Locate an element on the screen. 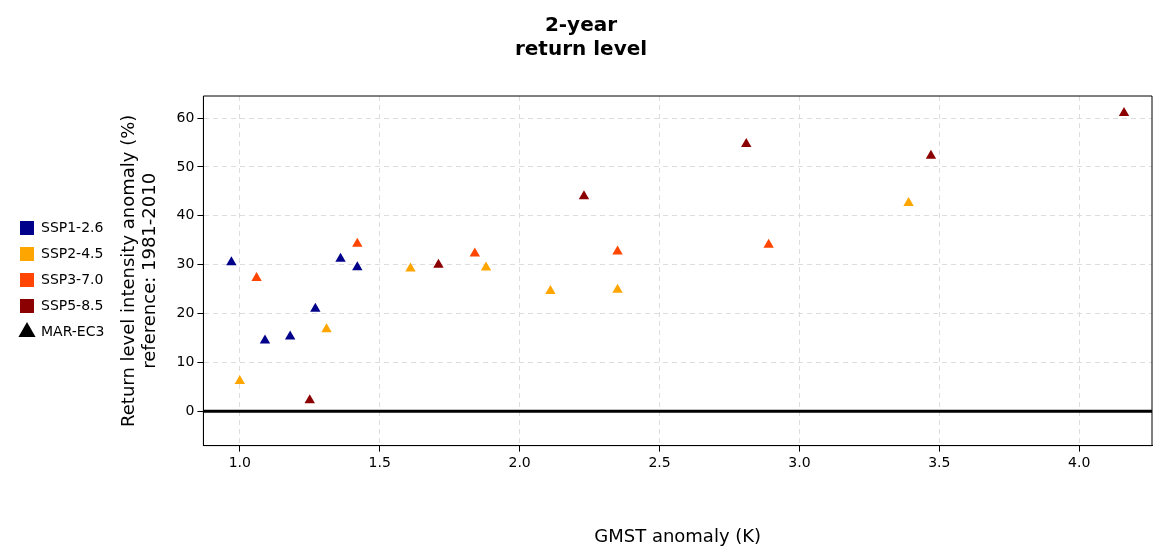 The image size is (1166, 560). legend-label: SSP2-4.5 is located at coordinates (72, 252).